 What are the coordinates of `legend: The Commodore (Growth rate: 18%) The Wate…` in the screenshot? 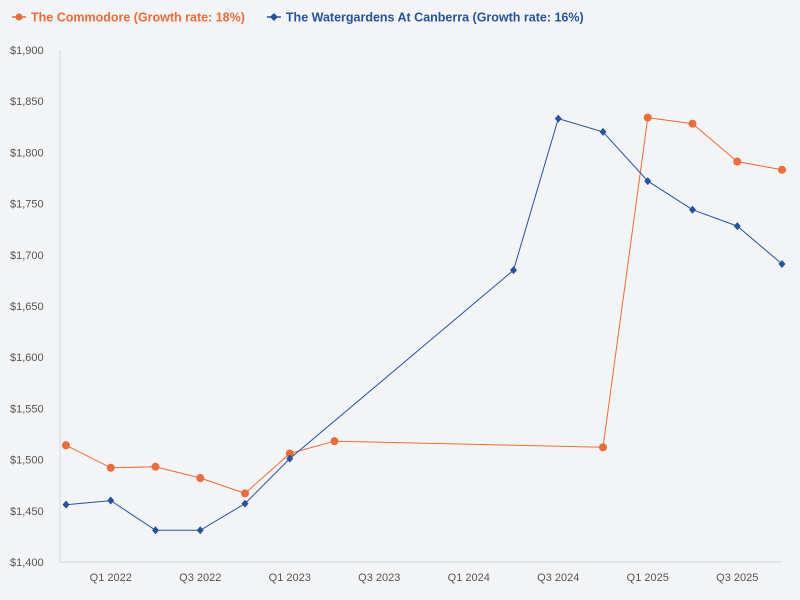 It's located at (298, 18).